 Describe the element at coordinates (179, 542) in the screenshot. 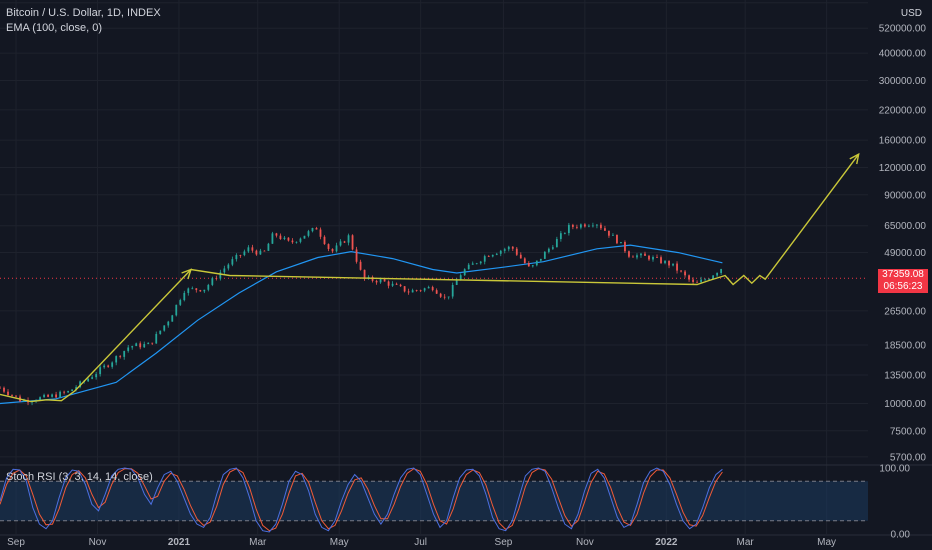

I see `time-tick-label: 2021` at that location.